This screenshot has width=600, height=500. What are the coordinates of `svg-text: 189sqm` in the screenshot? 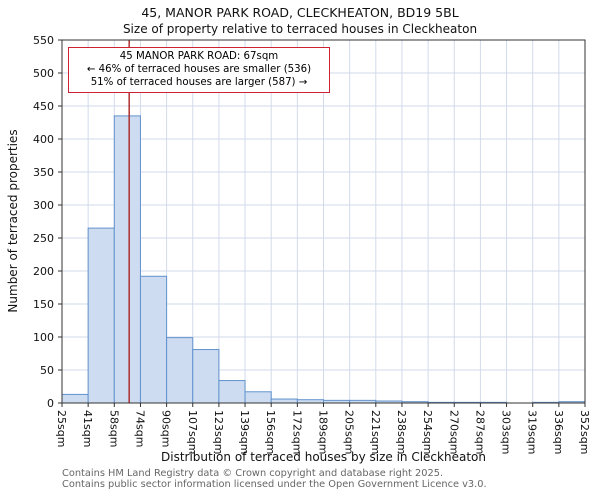 It's located at (323, 432).